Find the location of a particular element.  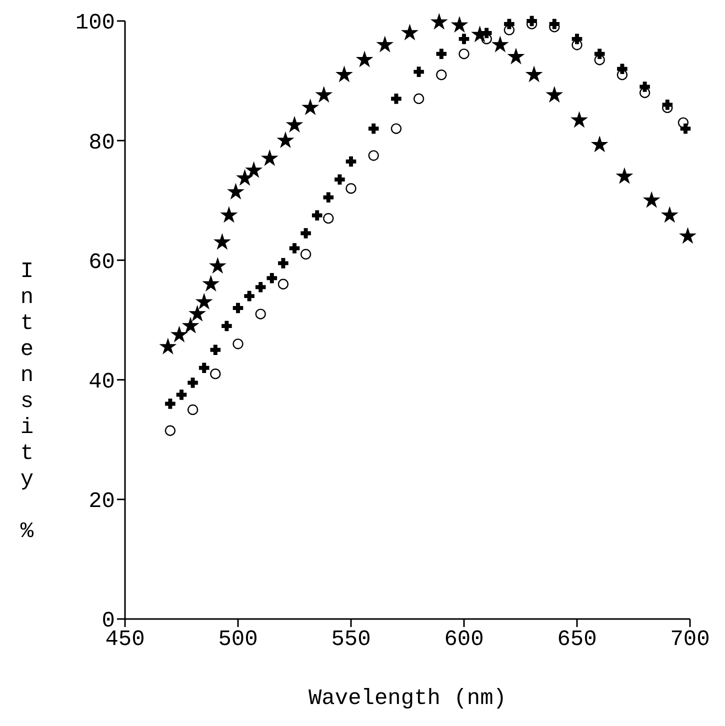

x-tick-label: 500 is located at coordinates (238, 639).